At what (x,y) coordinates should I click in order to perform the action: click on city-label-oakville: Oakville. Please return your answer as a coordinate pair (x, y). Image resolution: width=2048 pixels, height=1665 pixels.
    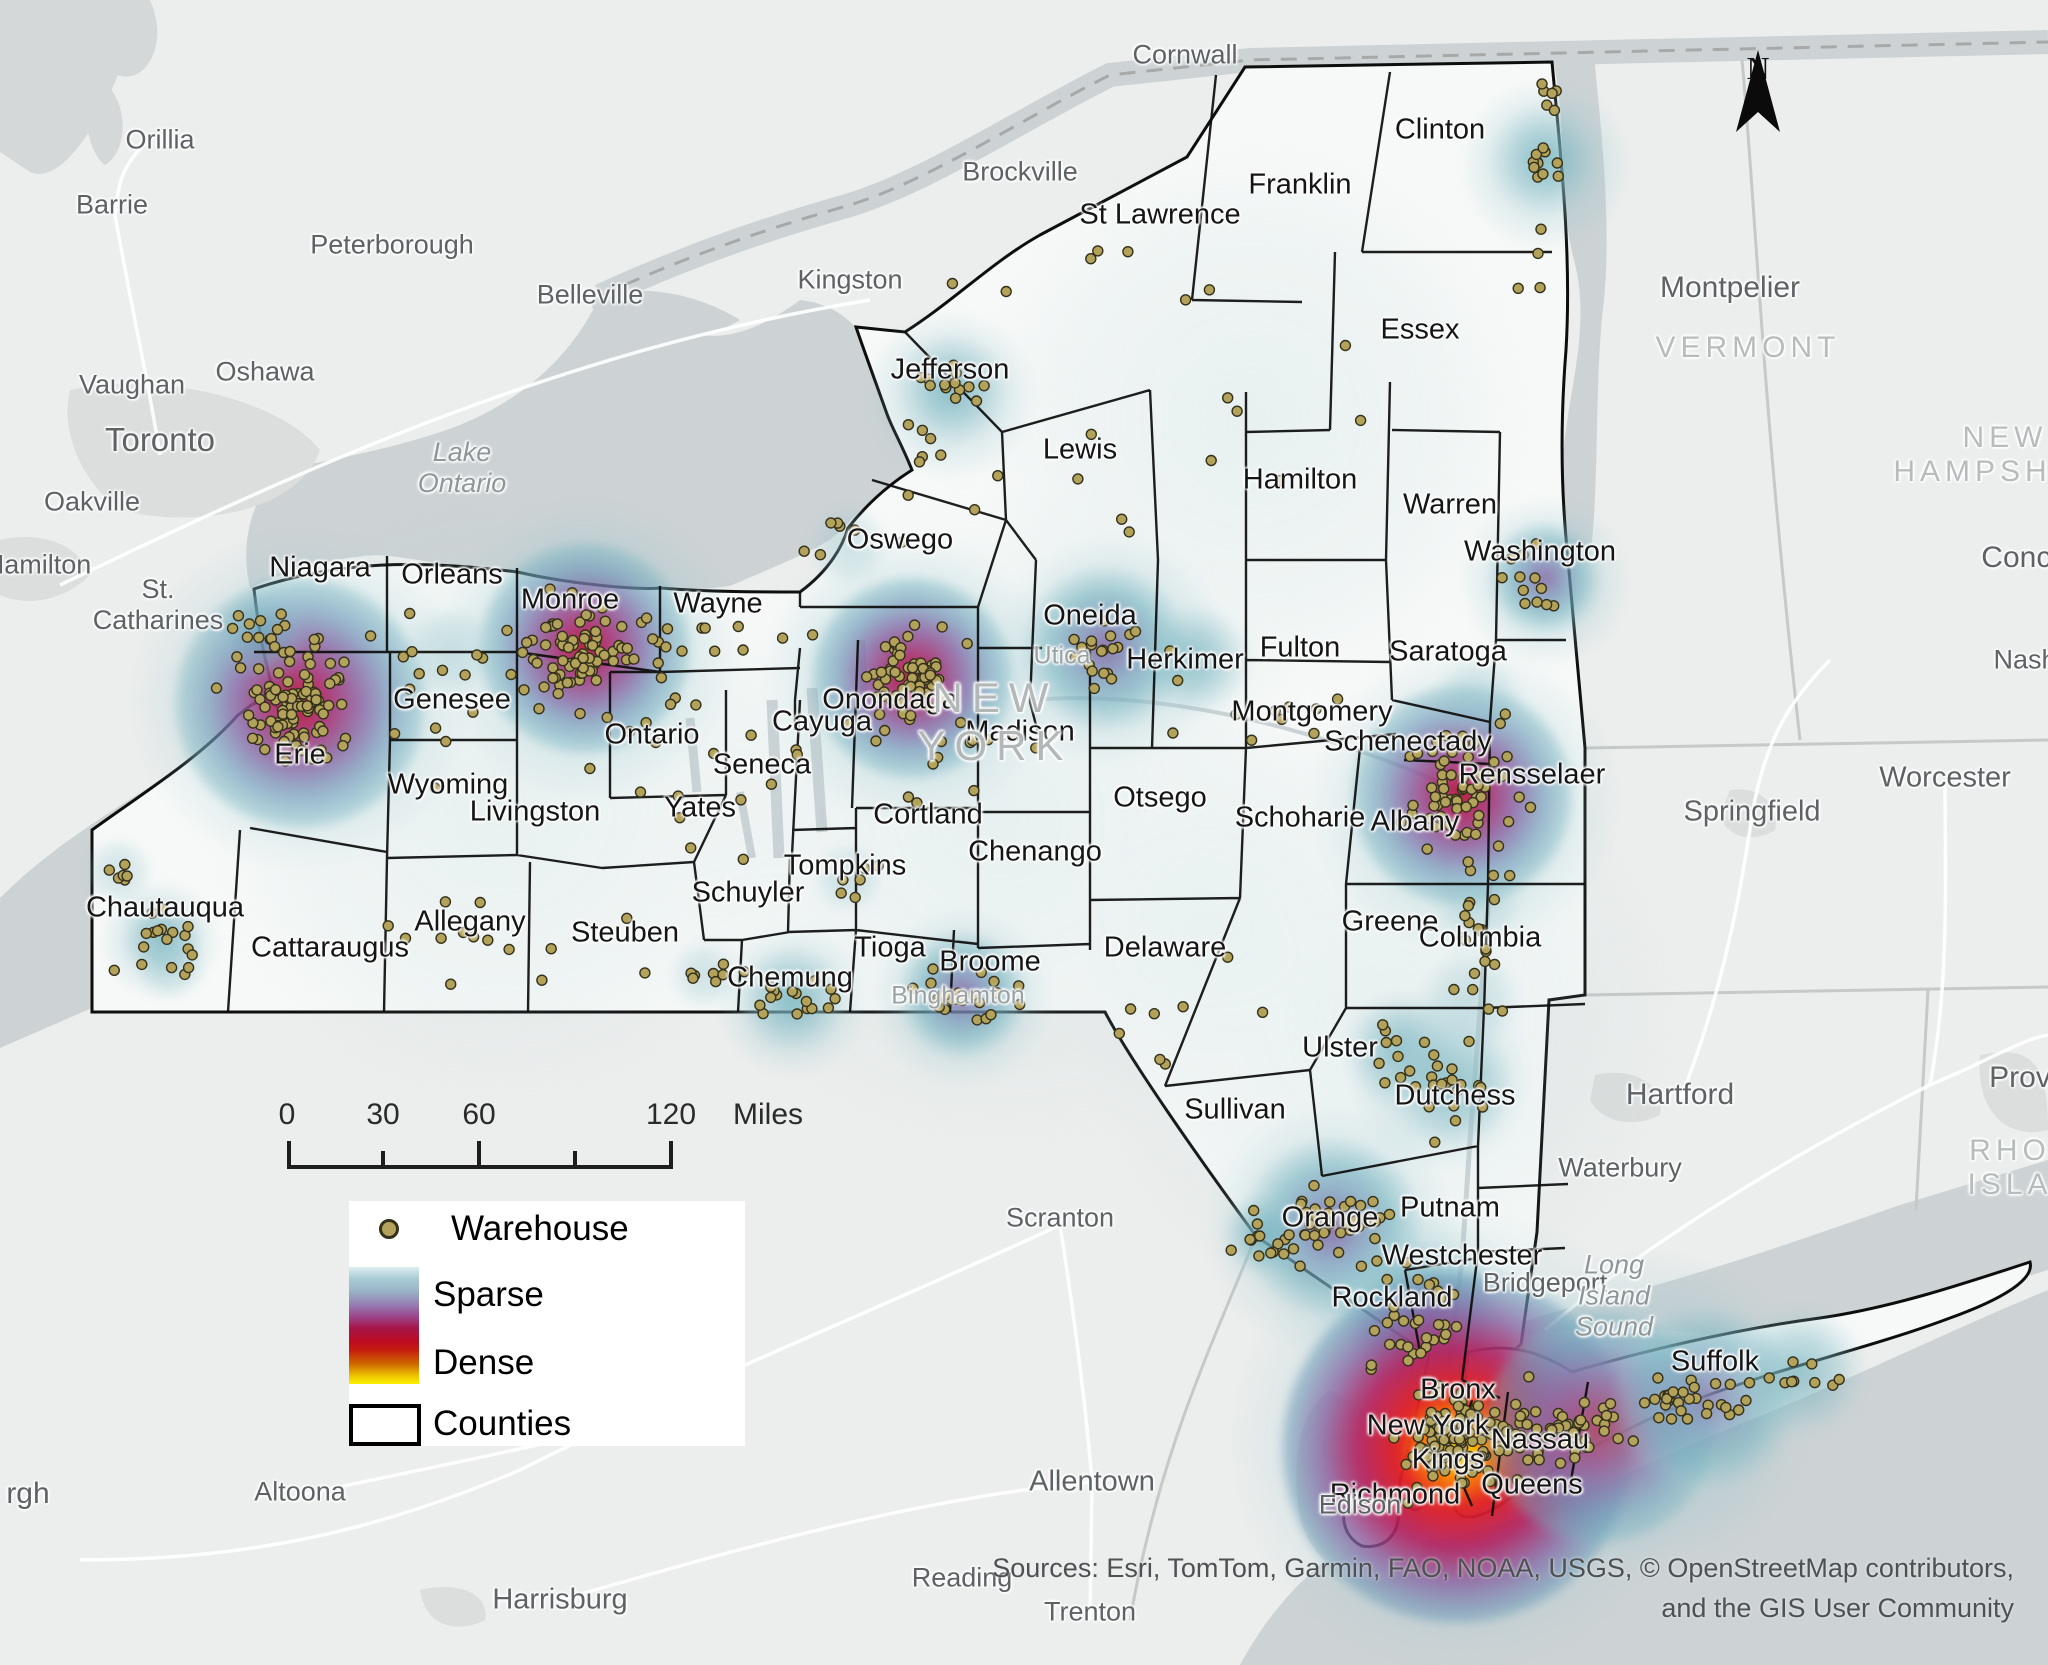
    Looking at the image, I should click on (92, 501).